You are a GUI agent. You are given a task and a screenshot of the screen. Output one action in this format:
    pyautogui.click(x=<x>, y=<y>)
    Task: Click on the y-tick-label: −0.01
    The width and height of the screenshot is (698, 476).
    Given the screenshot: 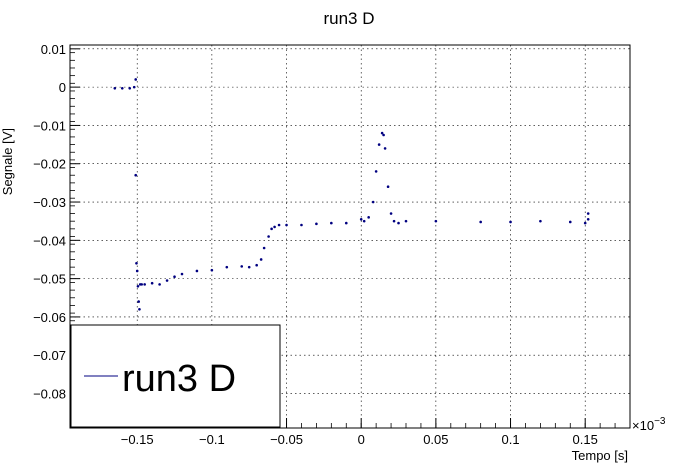 What is the action you would take?
    pyautogui.click(x=49, y=125)
    